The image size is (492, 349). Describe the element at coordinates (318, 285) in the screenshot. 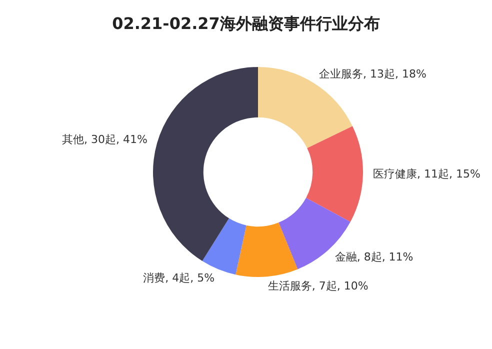

I see `slice-label: 生活服务, 7起, 10%` at that location.